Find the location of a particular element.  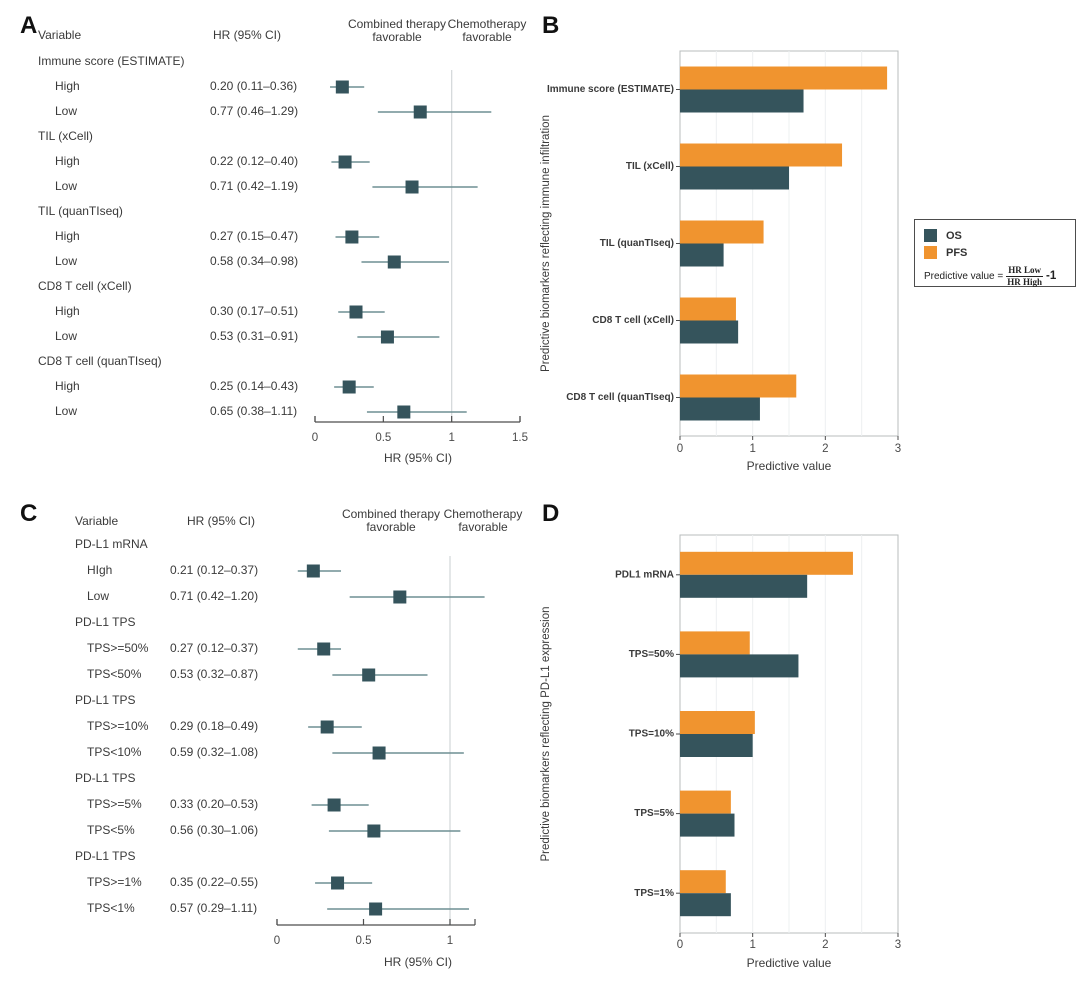

legend-os-row: OS is located at coordinates (995, 235).